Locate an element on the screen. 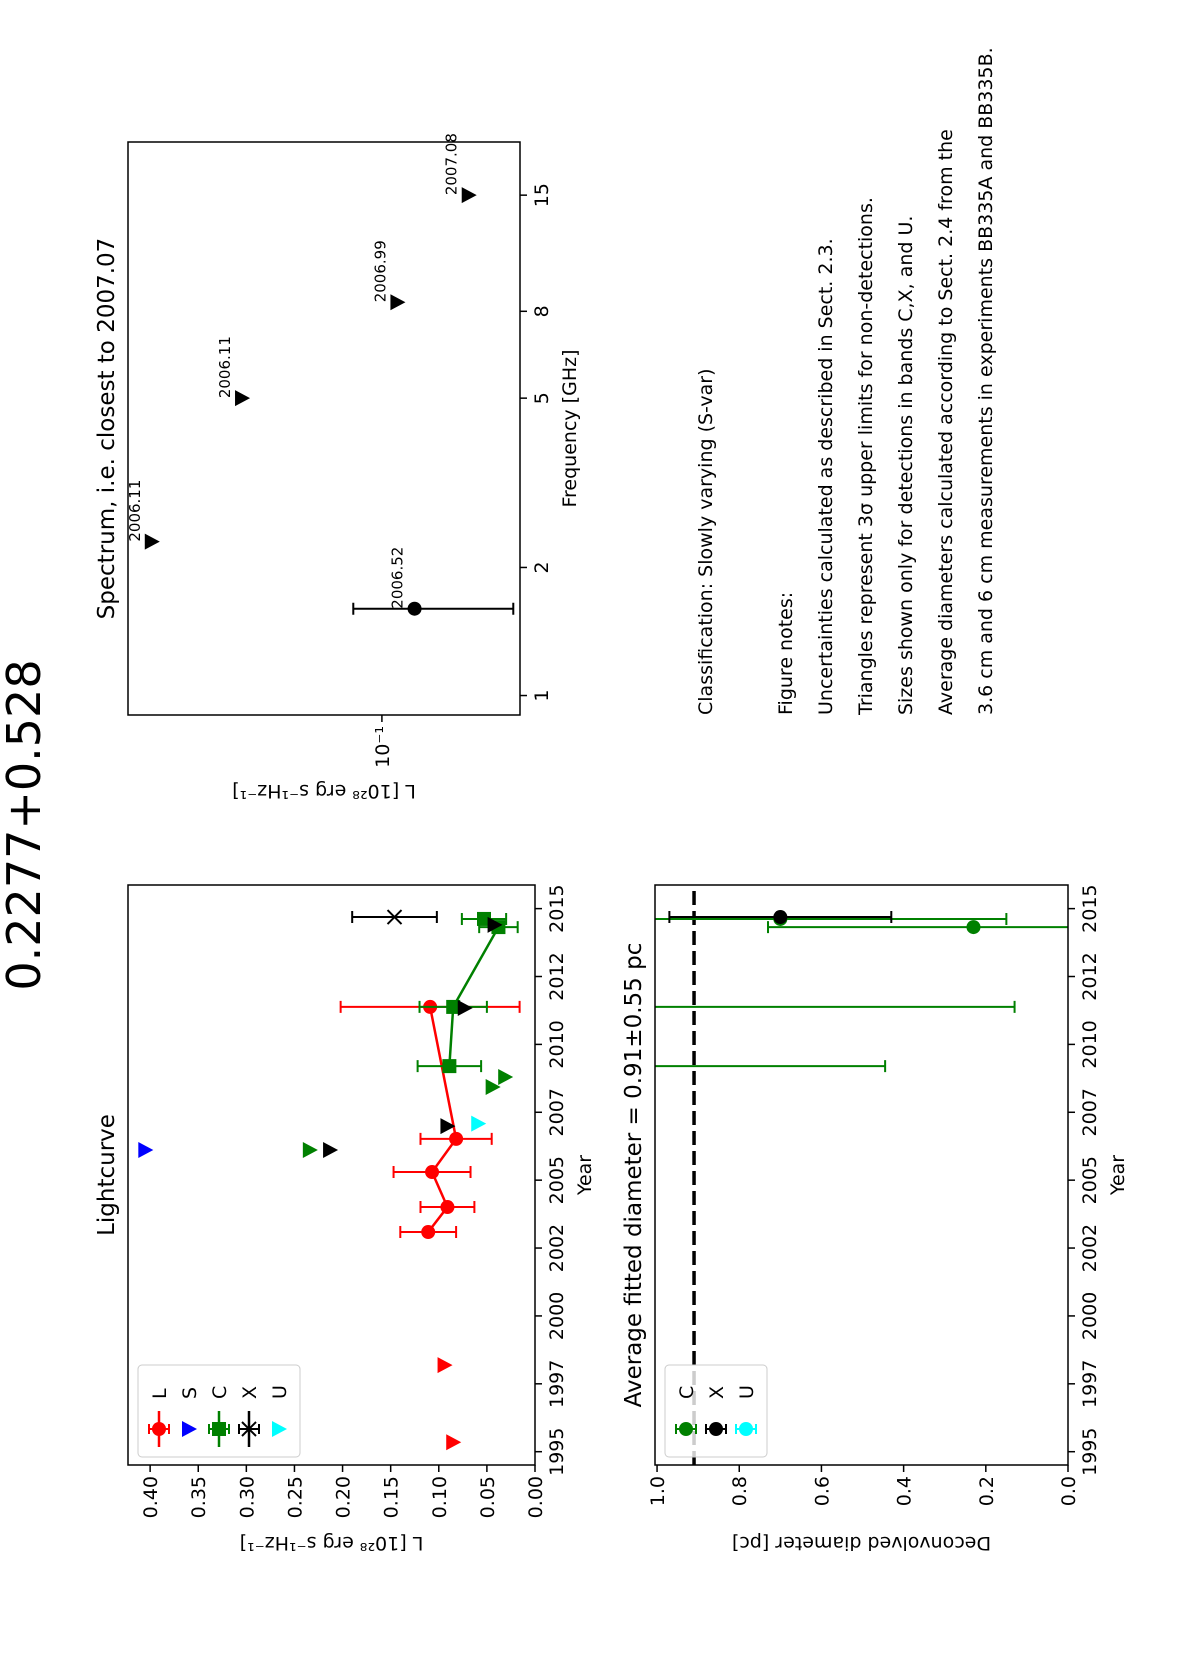  x-tick-label: 8 is located at coordinates (542, 311).